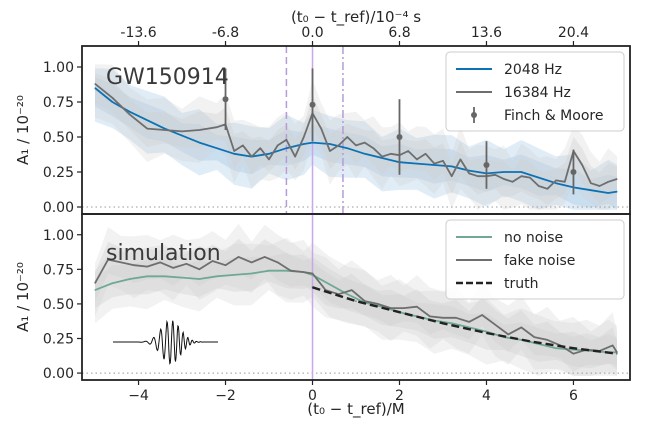  Describe the element at coordinates (138, 33) in the screenshot. I see `top-tick-label: -13.6` at that location.